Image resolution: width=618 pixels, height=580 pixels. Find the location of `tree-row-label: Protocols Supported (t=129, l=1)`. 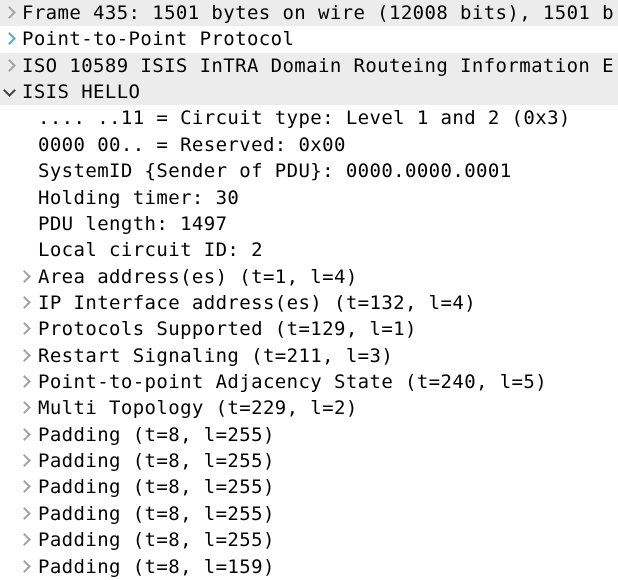

tree-row-label: Protocols Supported (t=129, l=1) is located at coordinates (227, 329).